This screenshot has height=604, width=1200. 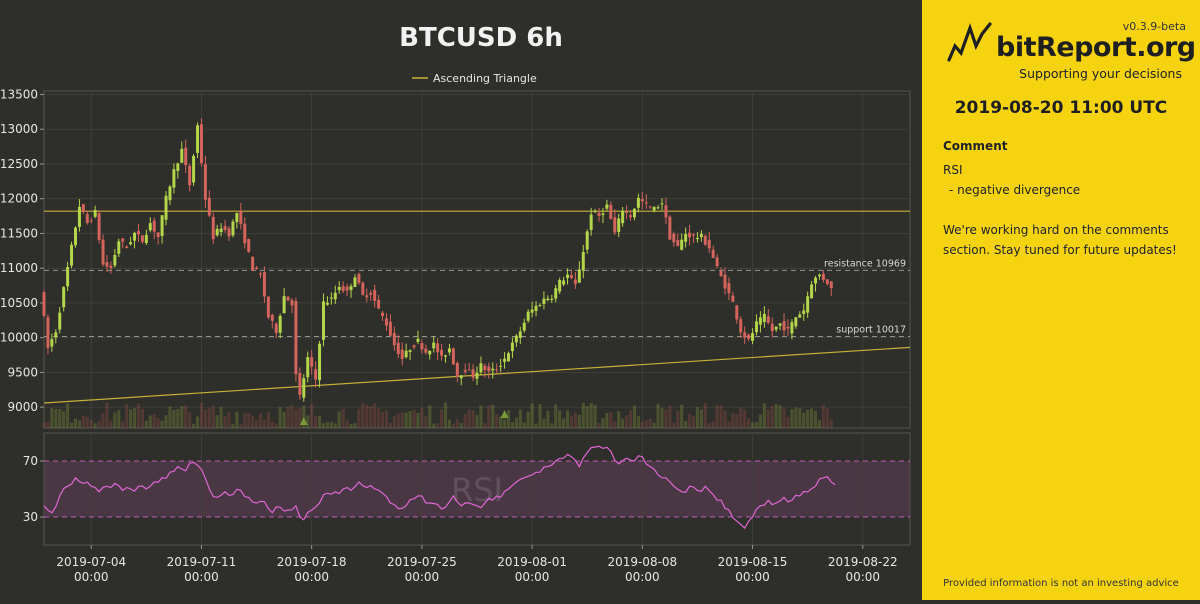 I want to click on rsi-tick-label: 30, so click(x=30, y=517).